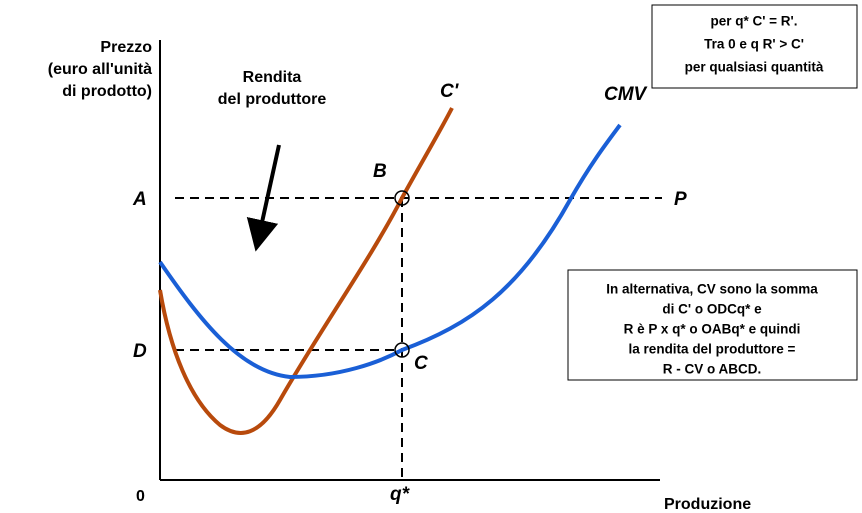  I want to click on box-line: R è P x q* o OABq* e quindi, so click(712, 329).